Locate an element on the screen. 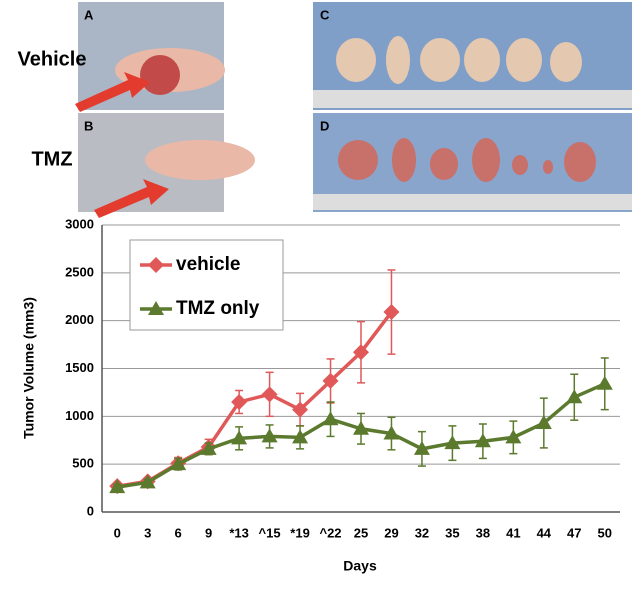  x-tick-label: 29 is located at coordinates (391, 532).